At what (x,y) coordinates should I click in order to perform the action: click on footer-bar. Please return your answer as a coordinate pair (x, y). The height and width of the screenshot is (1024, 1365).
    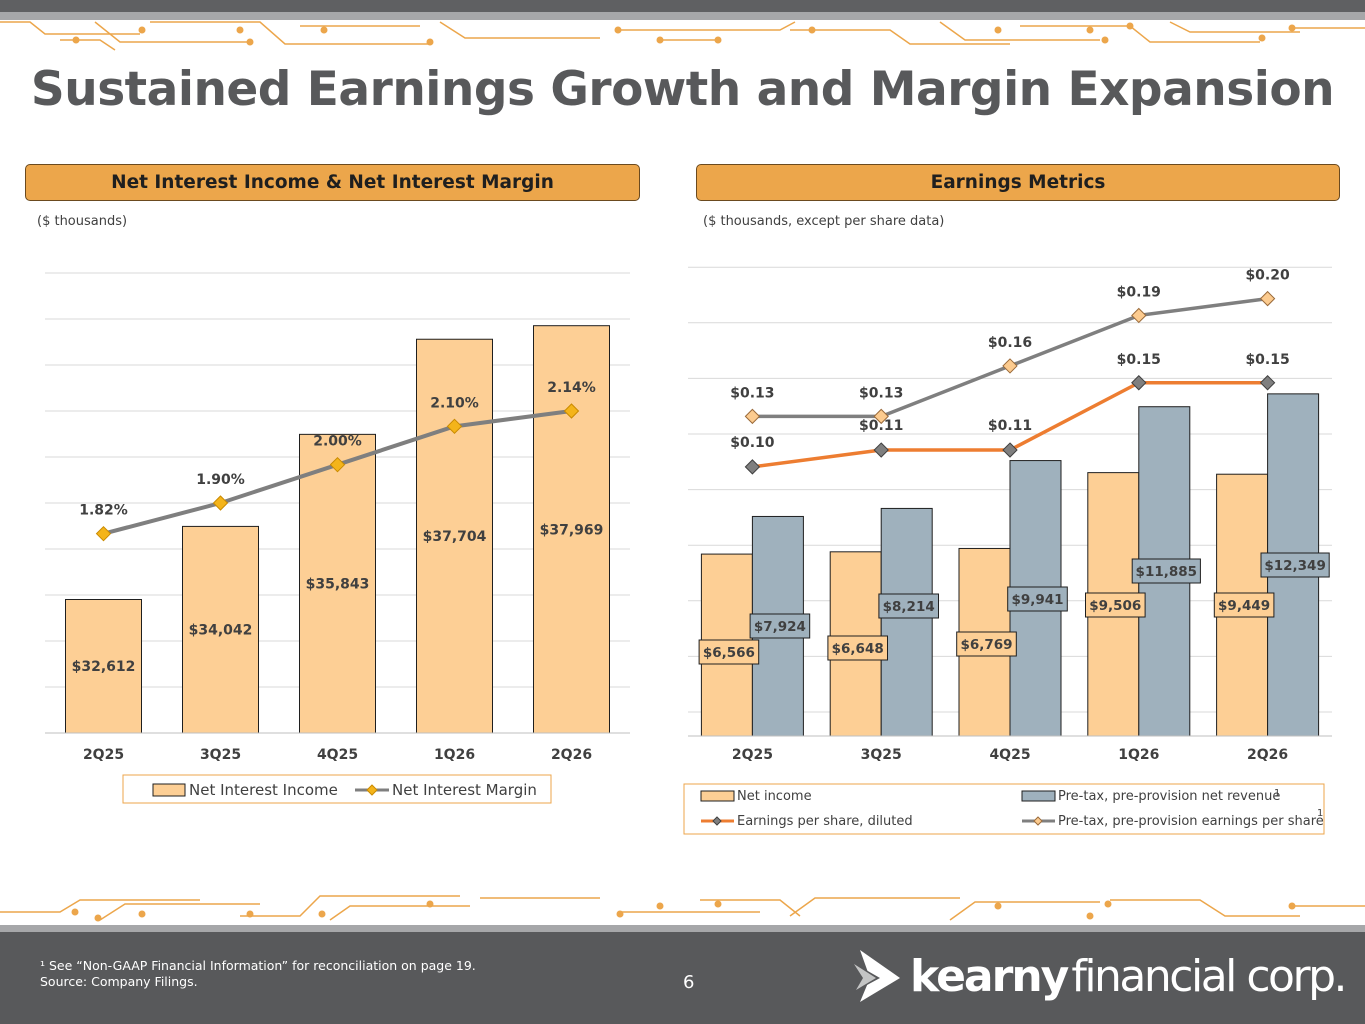
    Looking at the image, I should click on (682, 978).